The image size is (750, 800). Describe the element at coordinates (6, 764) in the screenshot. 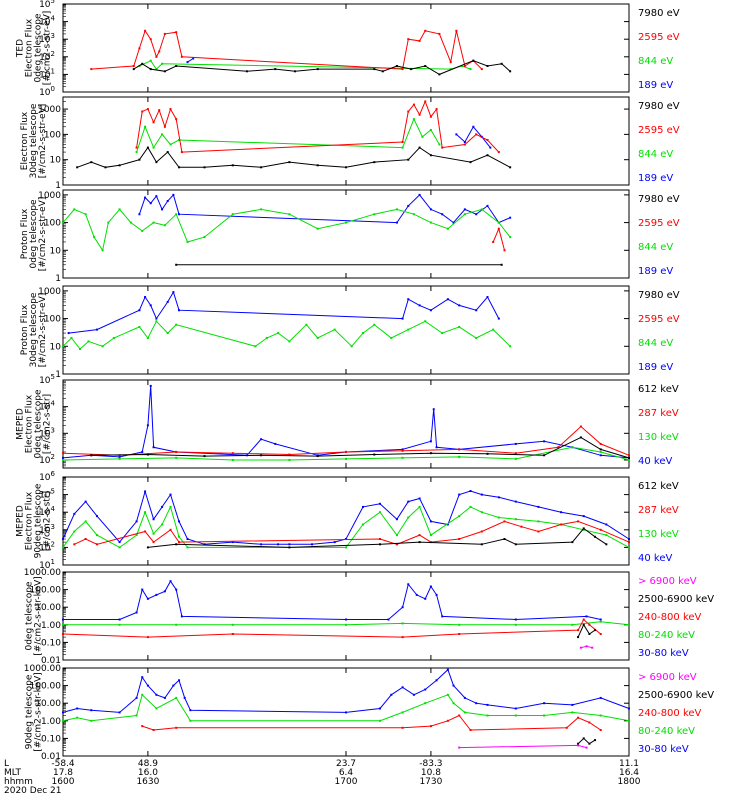

I see `x-row-label-l: L` at that location.